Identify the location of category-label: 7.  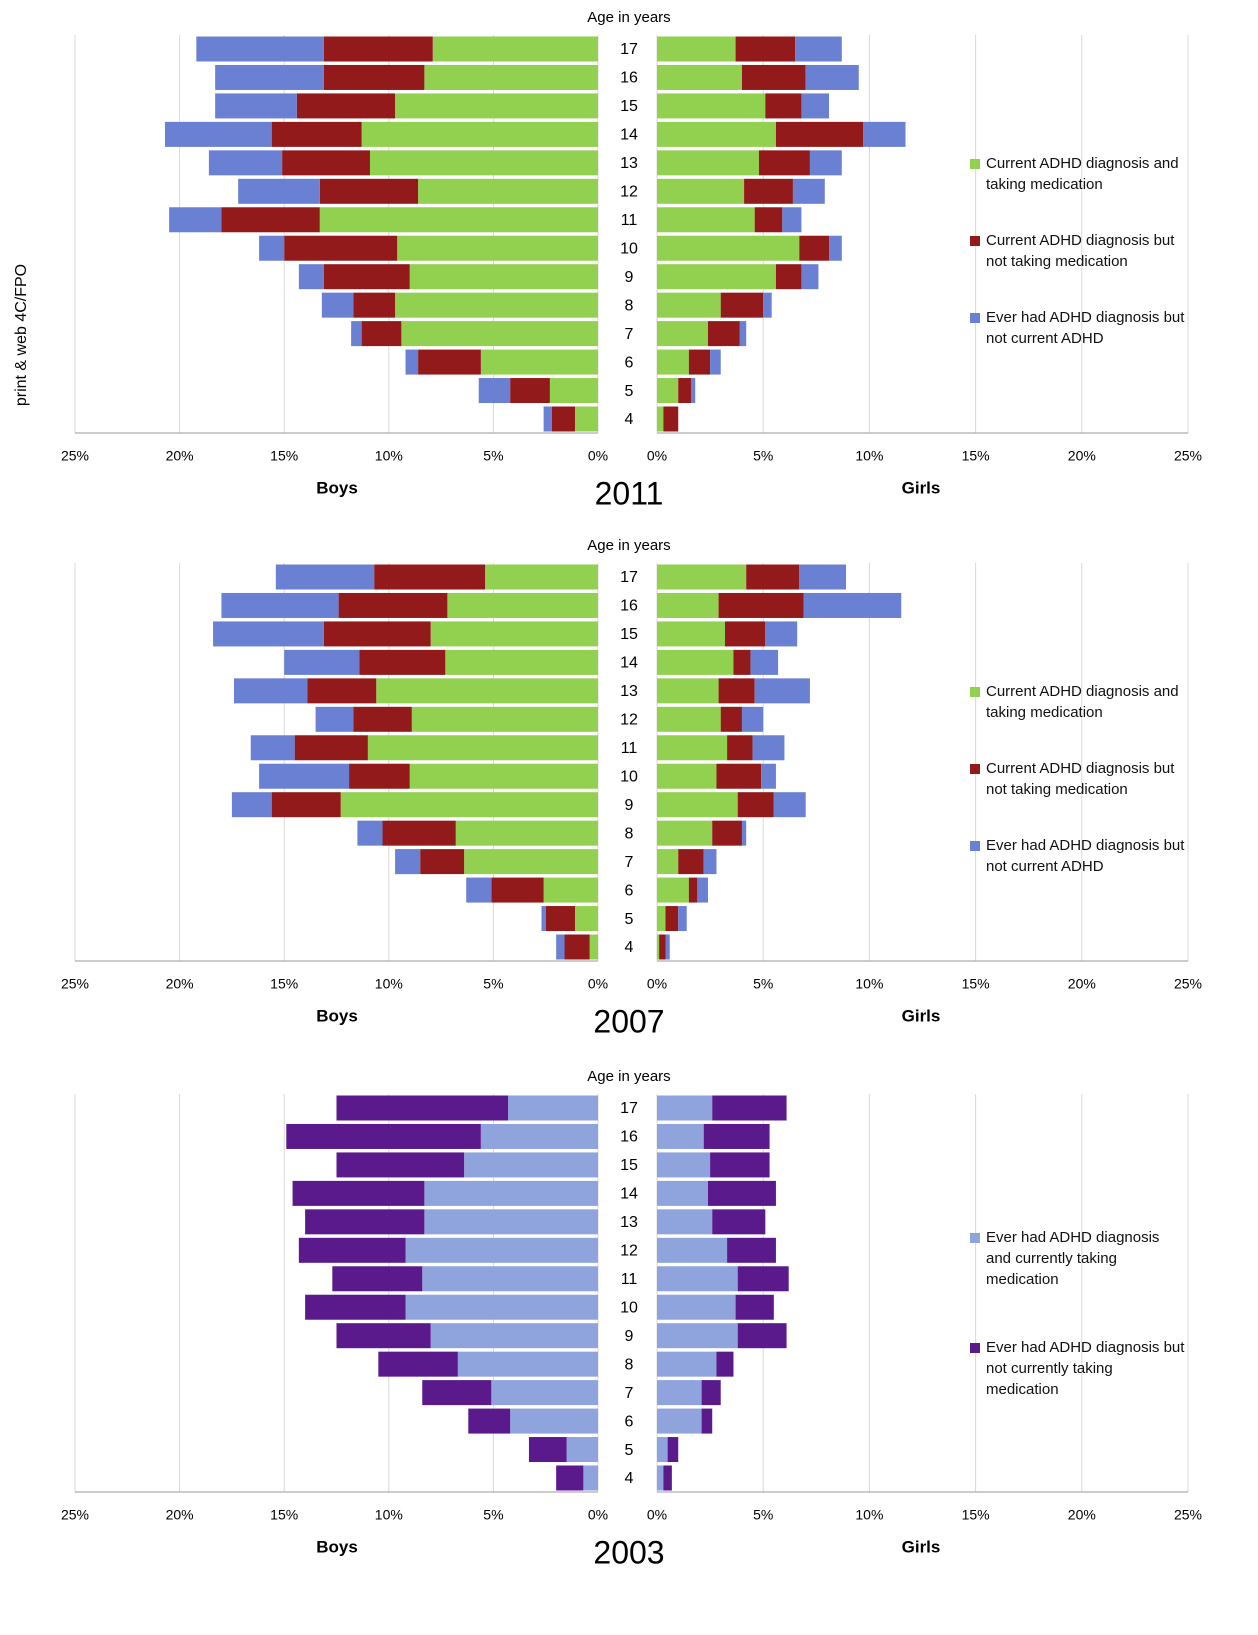
(629, 862).